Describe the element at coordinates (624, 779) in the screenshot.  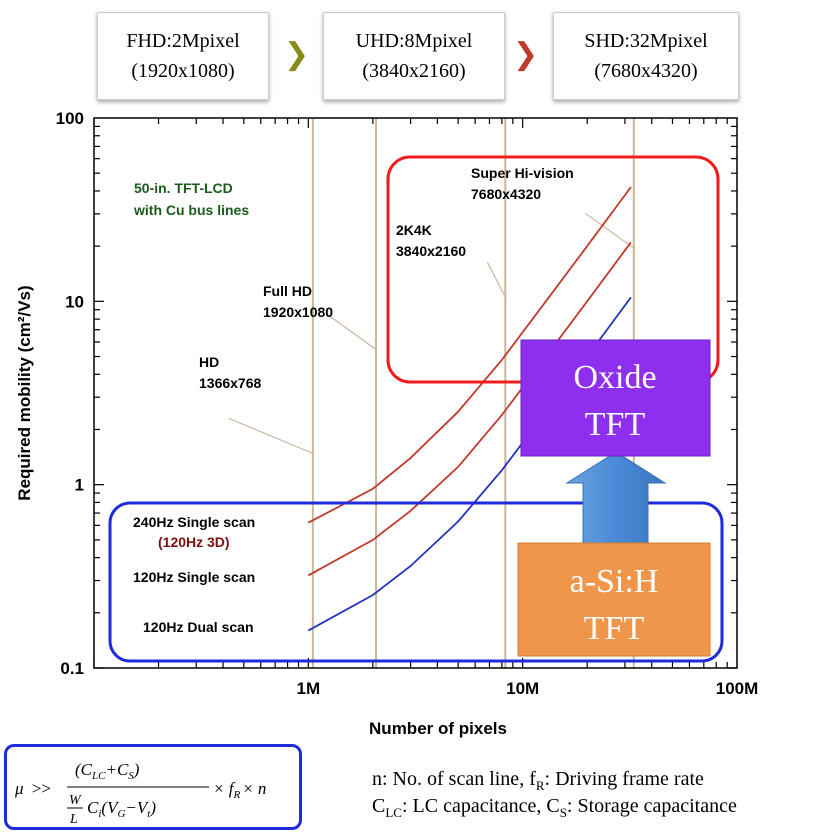
I see `note1-b: : Driving frame rate` at that location.